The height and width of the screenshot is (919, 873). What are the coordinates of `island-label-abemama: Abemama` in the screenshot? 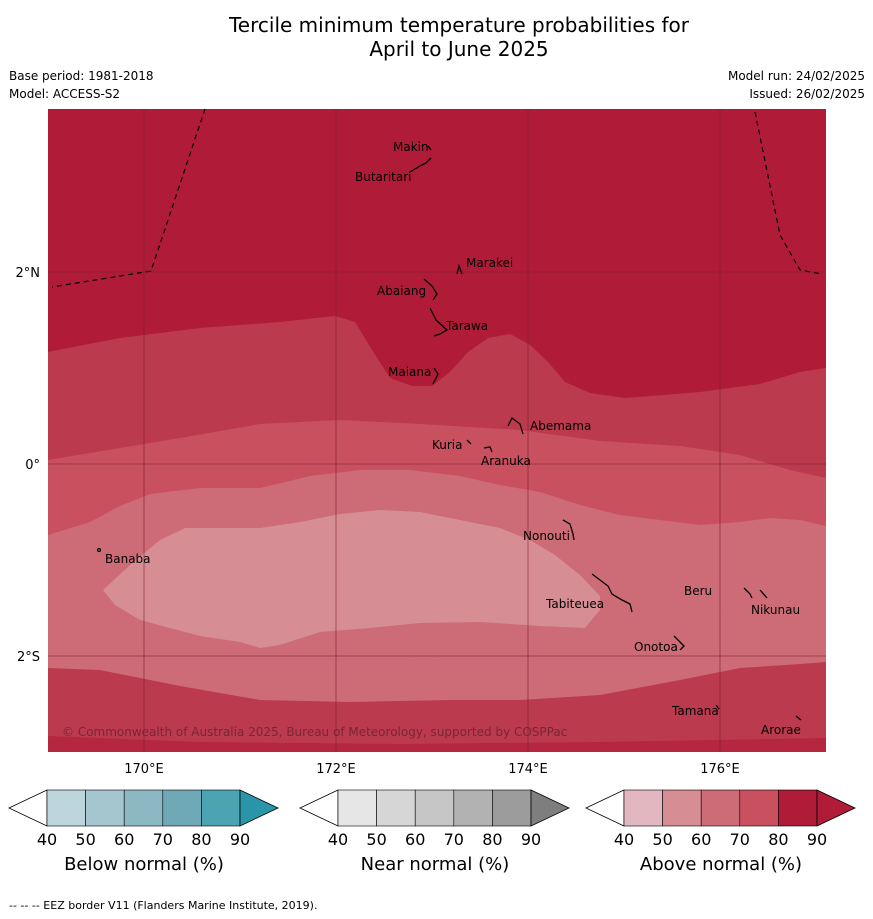 It's located at (560, 426).